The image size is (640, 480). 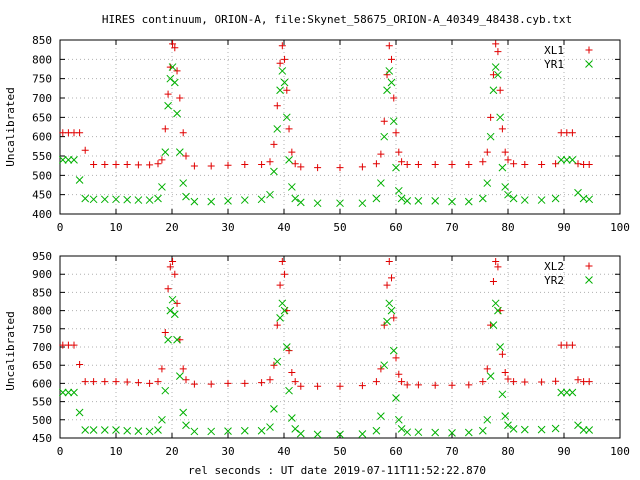 What do you see at coordinates (171, 227) in the screenshot?
I see `top-x-tick-label: 20` at bounding box center [171, 227].